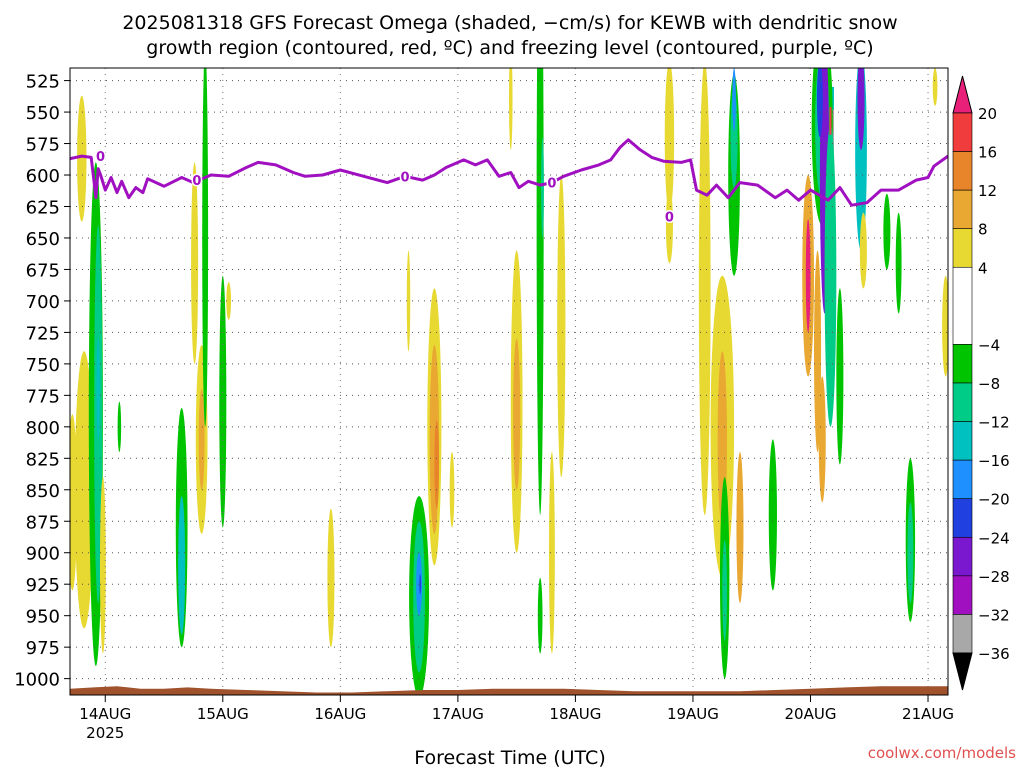 The image size is (1024, 772). I want to click on y-tick-label: 775, so click(43, 396).